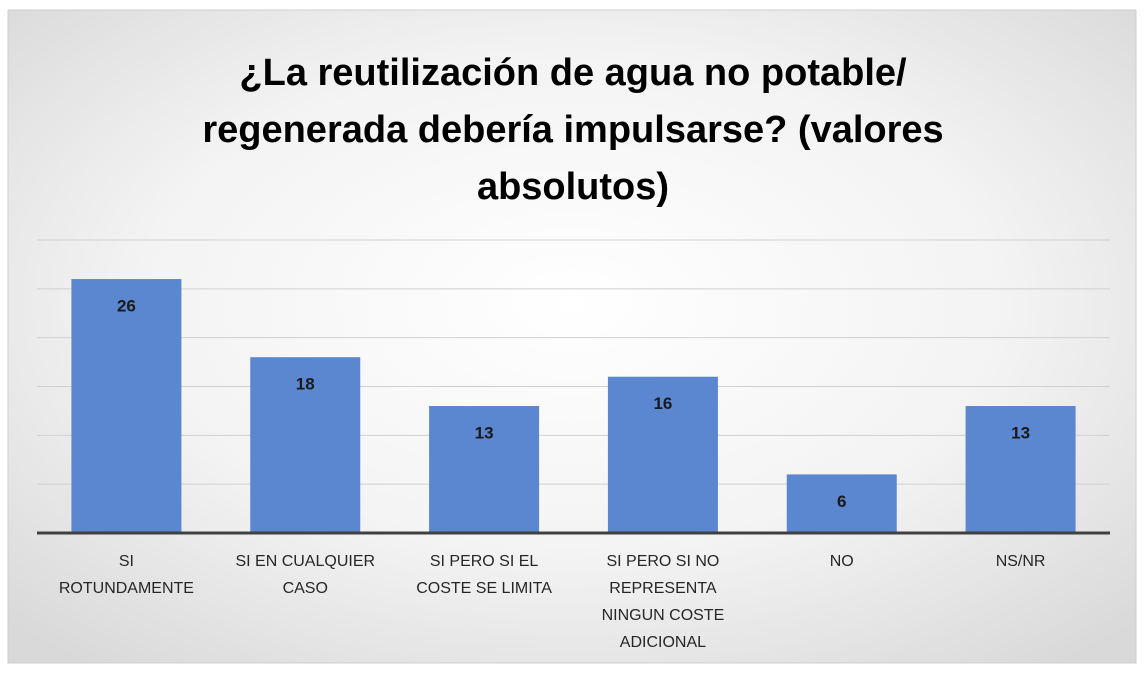  What do you see at coordinates (662, 403) in the screenshot?
I see `data-label: 16` at bounding box center [662, 403].